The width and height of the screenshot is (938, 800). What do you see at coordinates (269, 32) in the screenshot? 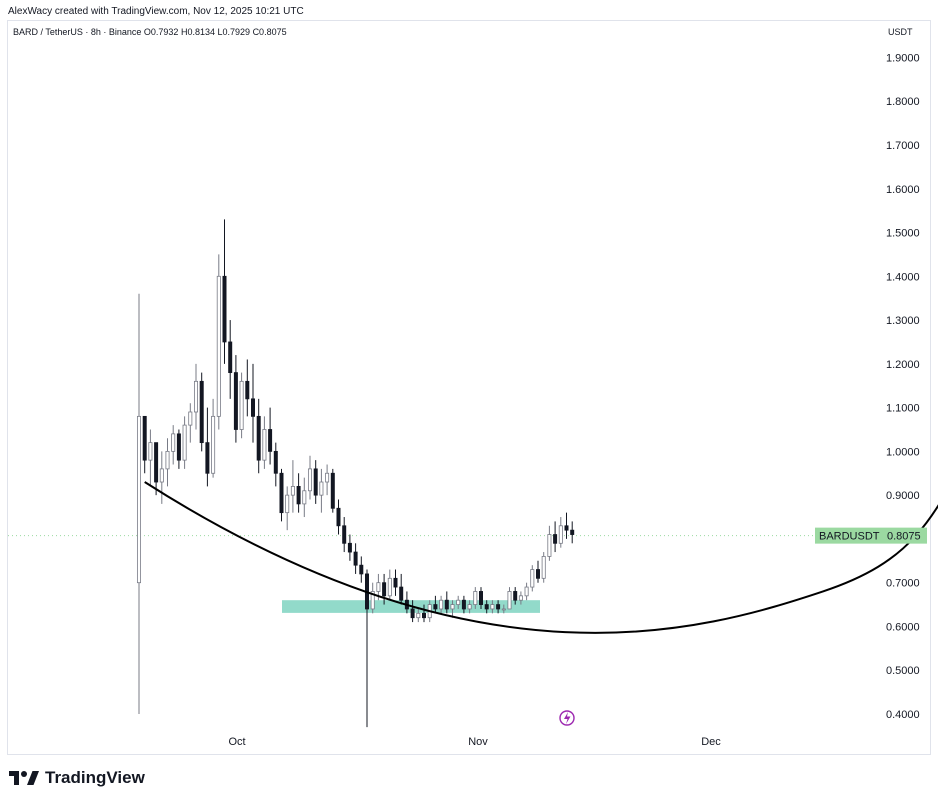
I see `ohlc-close: C0.8075` at bounding box center [269, 32].